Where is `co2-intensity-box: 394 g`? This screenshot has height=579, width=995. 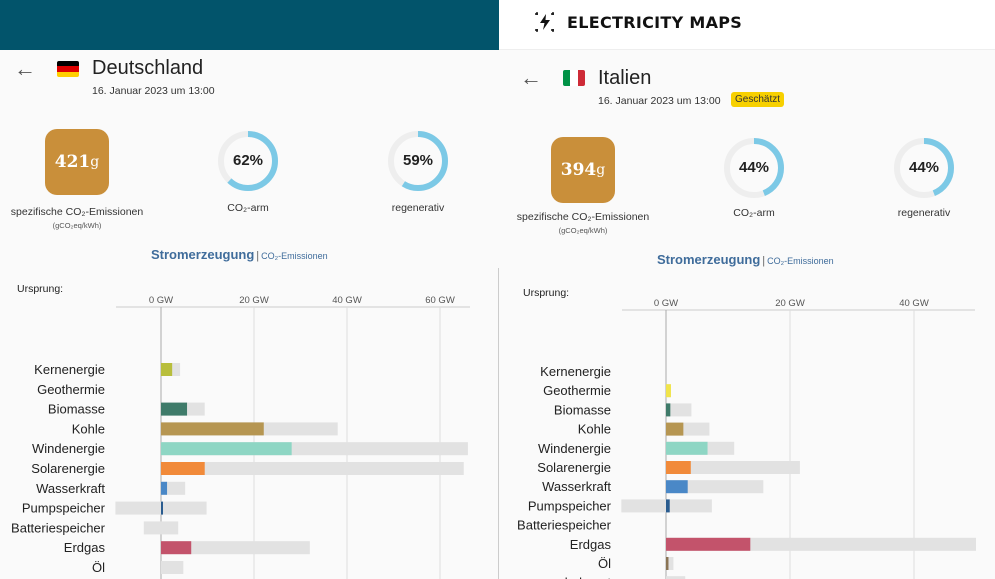 co2-intensity-box: 394 g is located at coordinates (583, 170).